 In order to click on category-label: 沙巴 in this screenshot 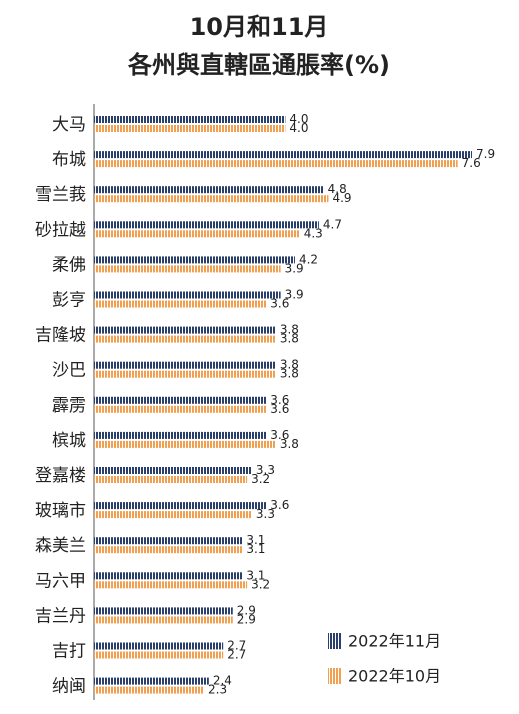, I will do `click(69, 371)`.